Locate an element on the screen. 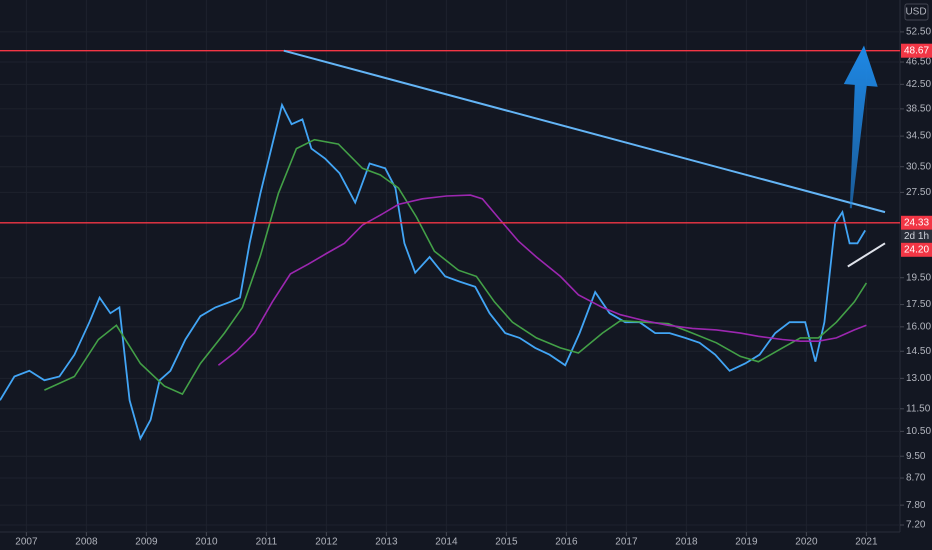 The height and width of the screenshot is (550, 932). y-tick-label: 10.50 is located at coordinates (918, 431).